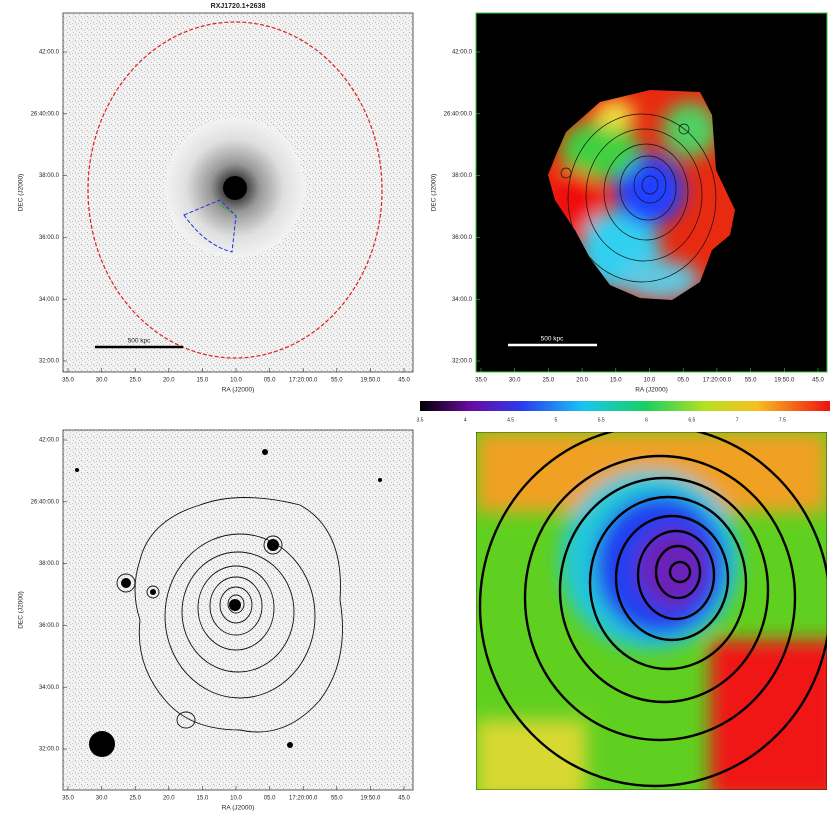 Image resolution: width=830 pixels, height=816 pixels. I want to click on colorbar, so click(625, 406).